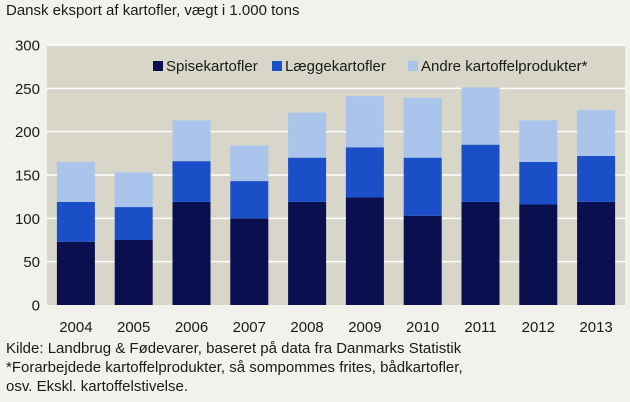 The image size is (630, 402). What do you see at coordinates (75, 327) in the screenshot?
I see `x-tick-label: 2004` at bounding box center [75, 327].